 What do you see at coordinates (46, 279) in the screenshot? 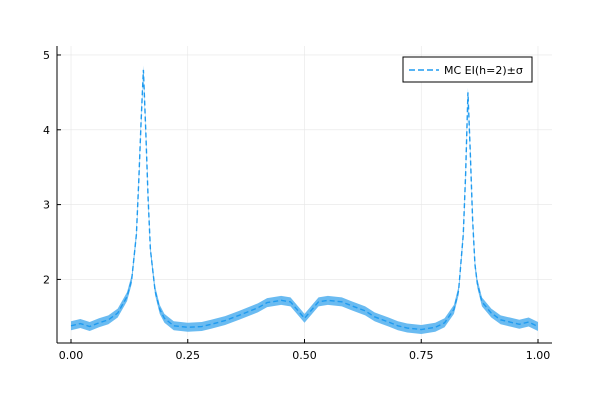
I see `y-tick-label-0: 2` at bounding box center [46, 279].